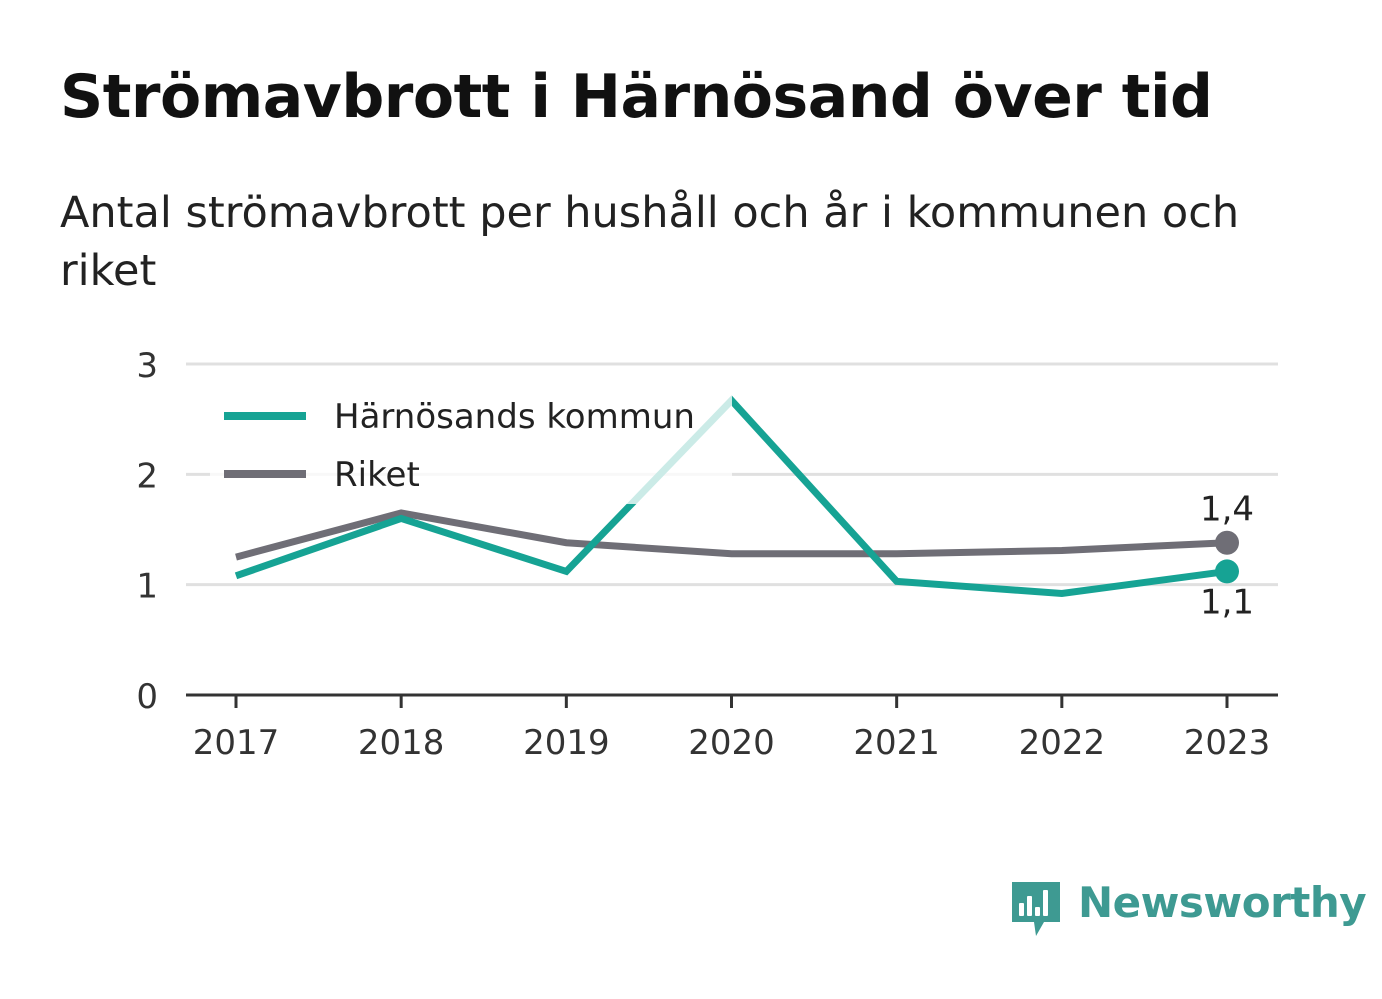 Image resolution: width=1382 pixels, height=999 pixels. What do you see at coordinates (1227, 602) in the screenshot?
I see `end-value-label: 1,1` at bounding box center [1227, 602].